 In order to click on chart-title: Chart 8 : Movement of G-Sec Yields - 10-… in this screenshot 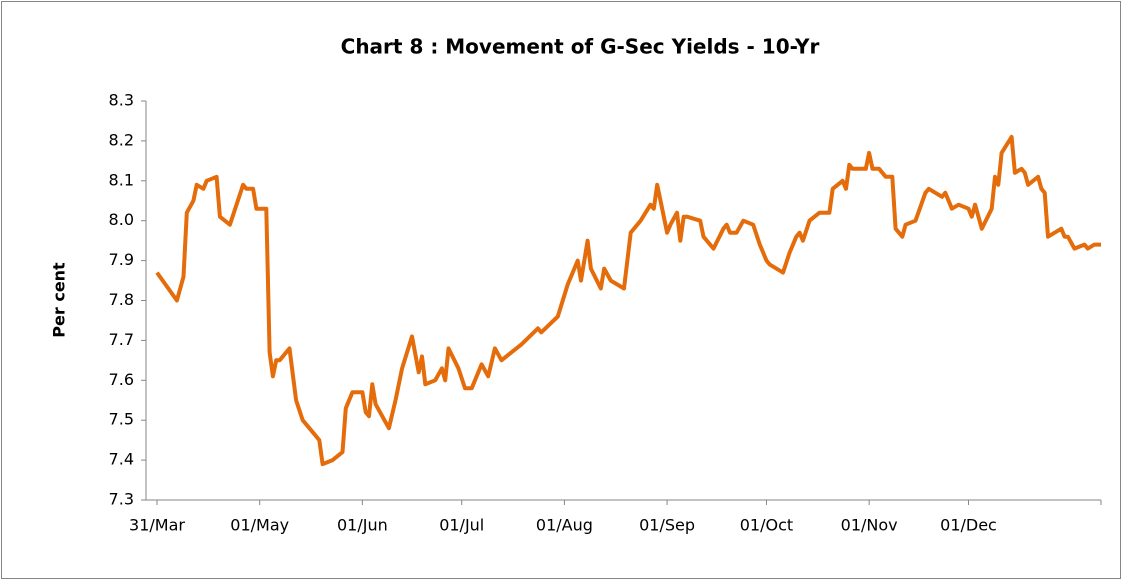, I will do `click(580, 47)`.